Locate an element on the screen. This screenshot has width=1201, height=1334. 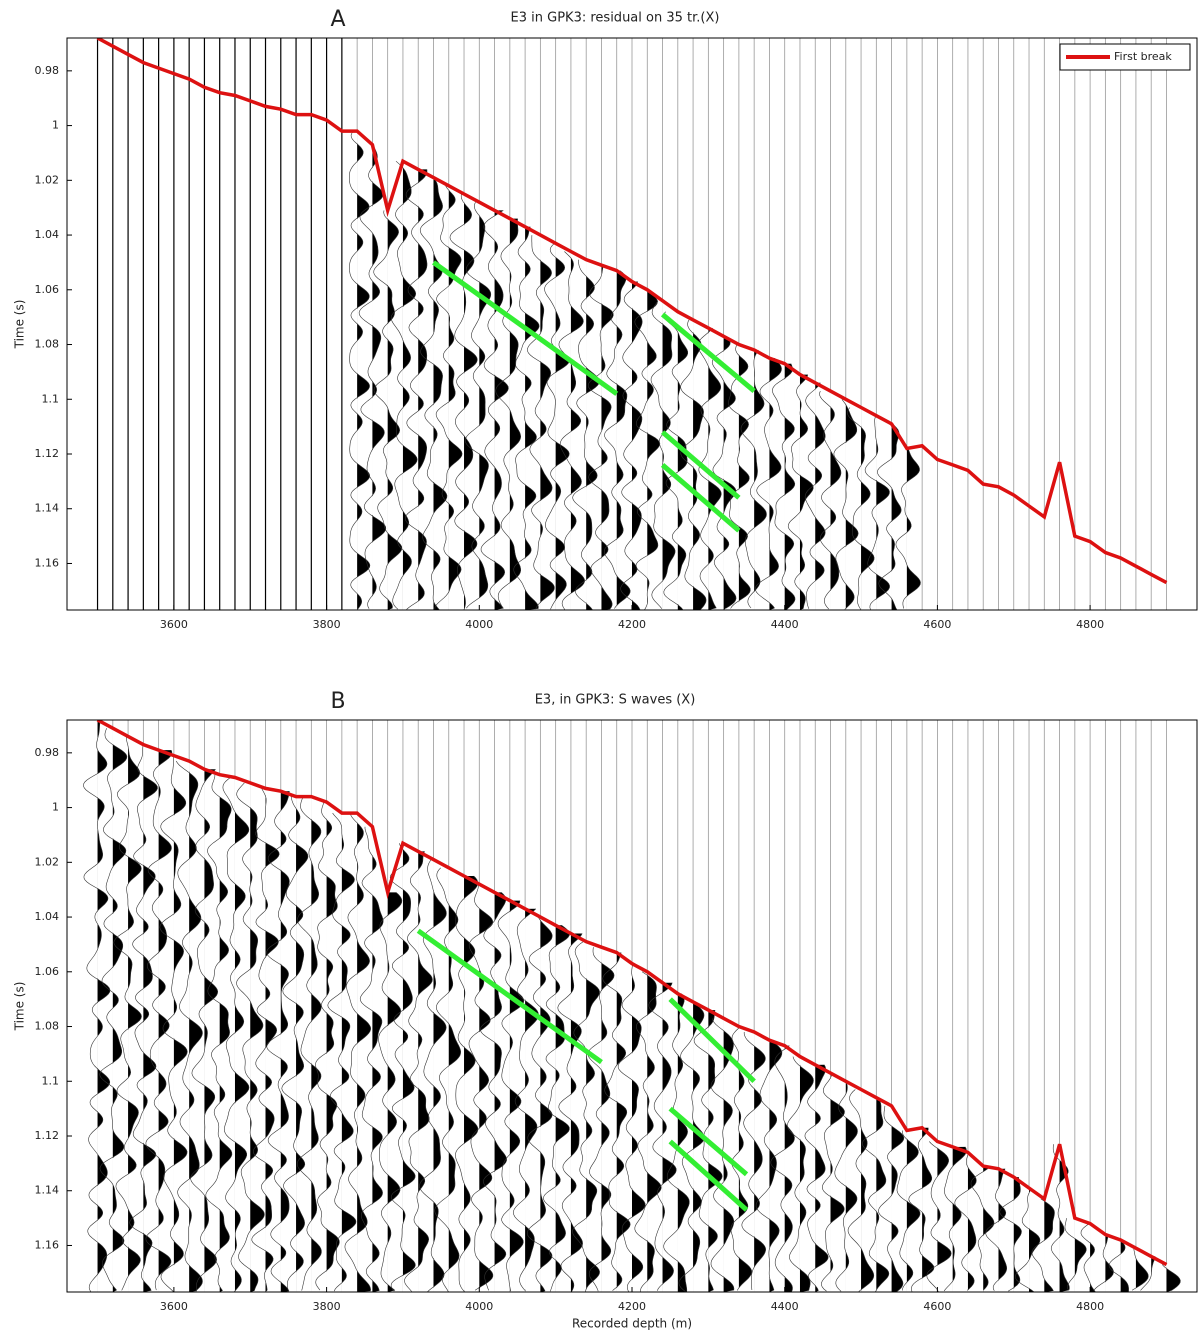
y-tick-label: 1 is located at coordinates (55, 807).